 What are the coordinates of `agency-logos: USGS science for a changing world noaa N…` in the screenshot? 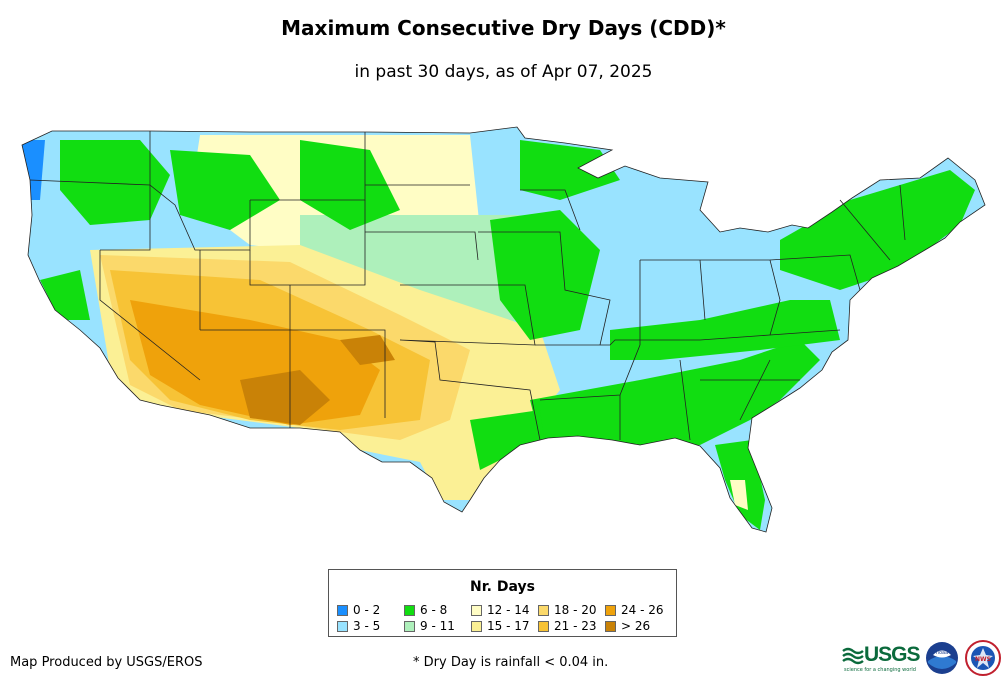 It's located at (922, 658).